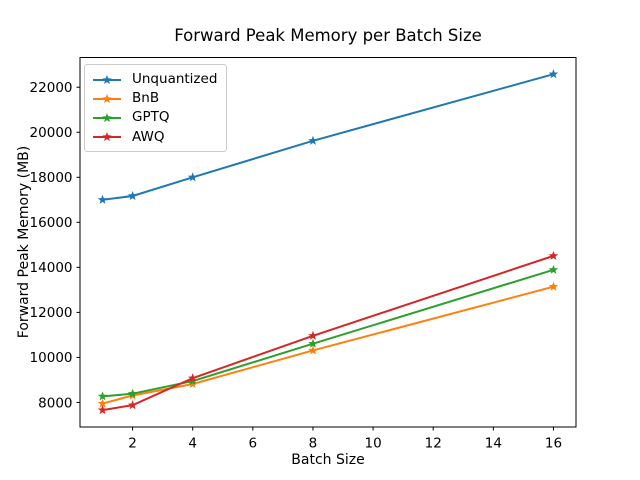  Describe the element at coordinates (51, 223) in the screenshot. I see `y-tick-label: 16000` at that location.